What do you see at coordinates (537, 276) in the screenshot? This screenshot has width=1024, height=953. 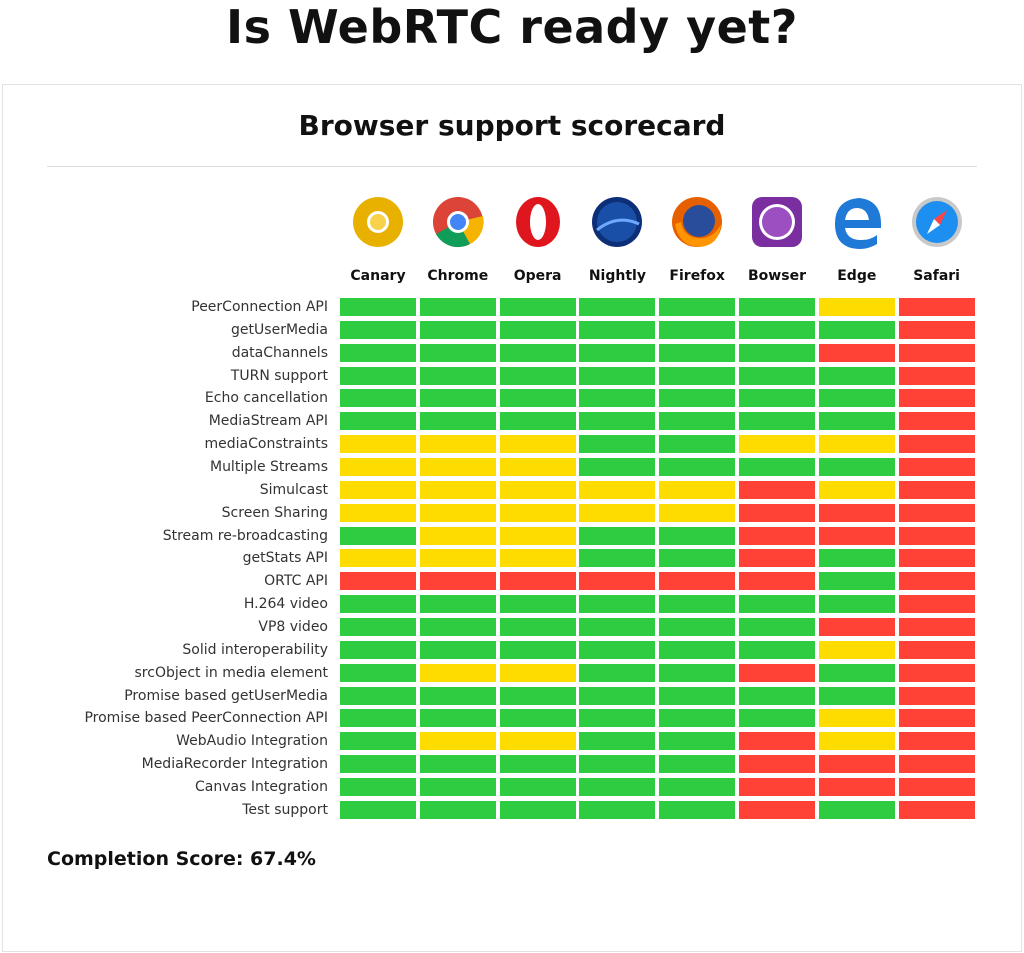 I see `column-header: Opera` at bounding box center [537, 276].